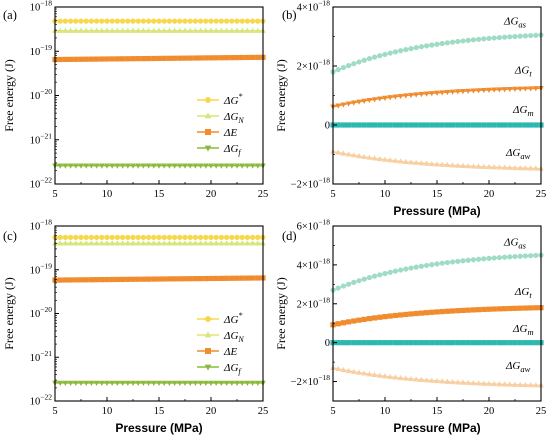 Image resolution: width=550 pixels, height=438 pixels. What do you see at coordinates (541, 194) in the screenshot?
I see `x-tick-label: 25` at bounding box center [541, 194].